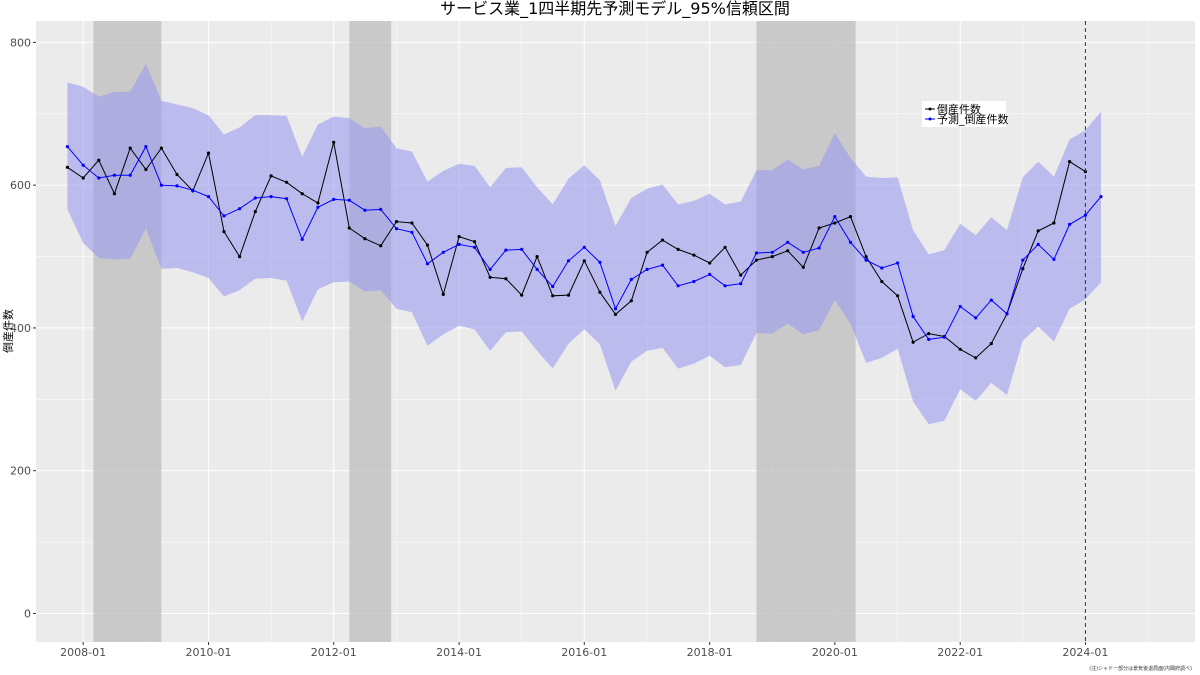  Describe the element at coordinates (930, 119) in the screenshot. I see `legend-marker-forecast` at that location.